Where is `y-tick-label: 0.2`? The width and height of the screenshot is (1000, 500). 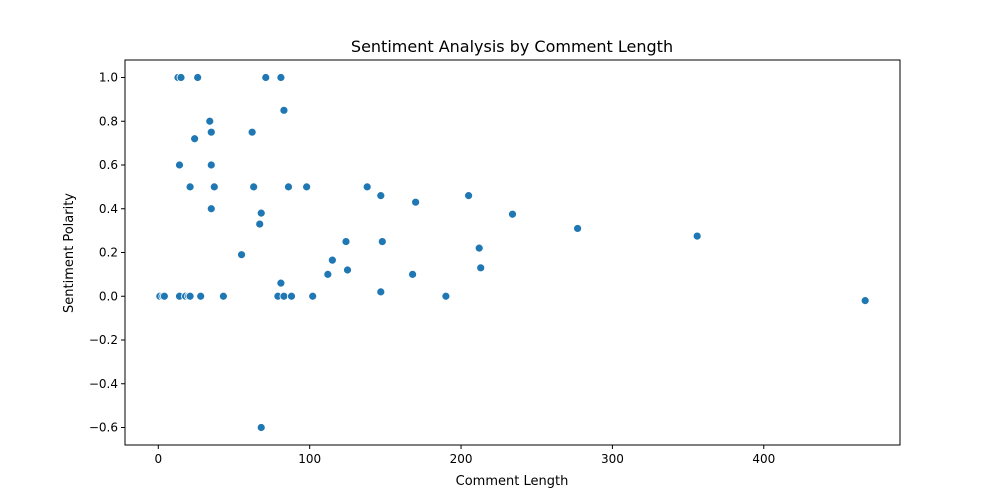 y-tick-label: 0.2 is located at coordinates (108, 253).